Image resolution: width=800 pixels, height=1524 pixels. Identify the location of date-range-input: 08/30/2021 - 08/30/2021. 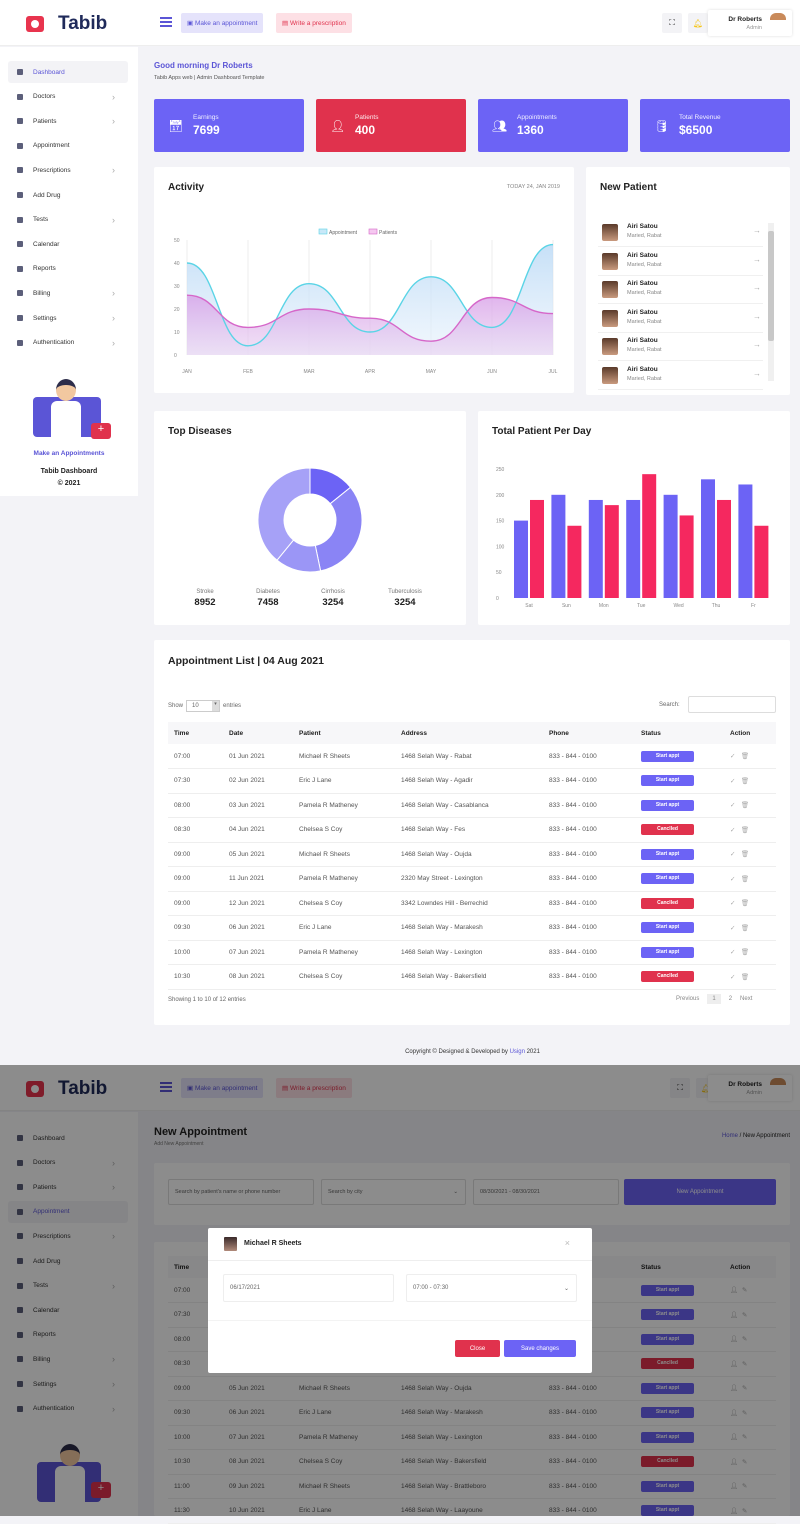
(546, 1192).